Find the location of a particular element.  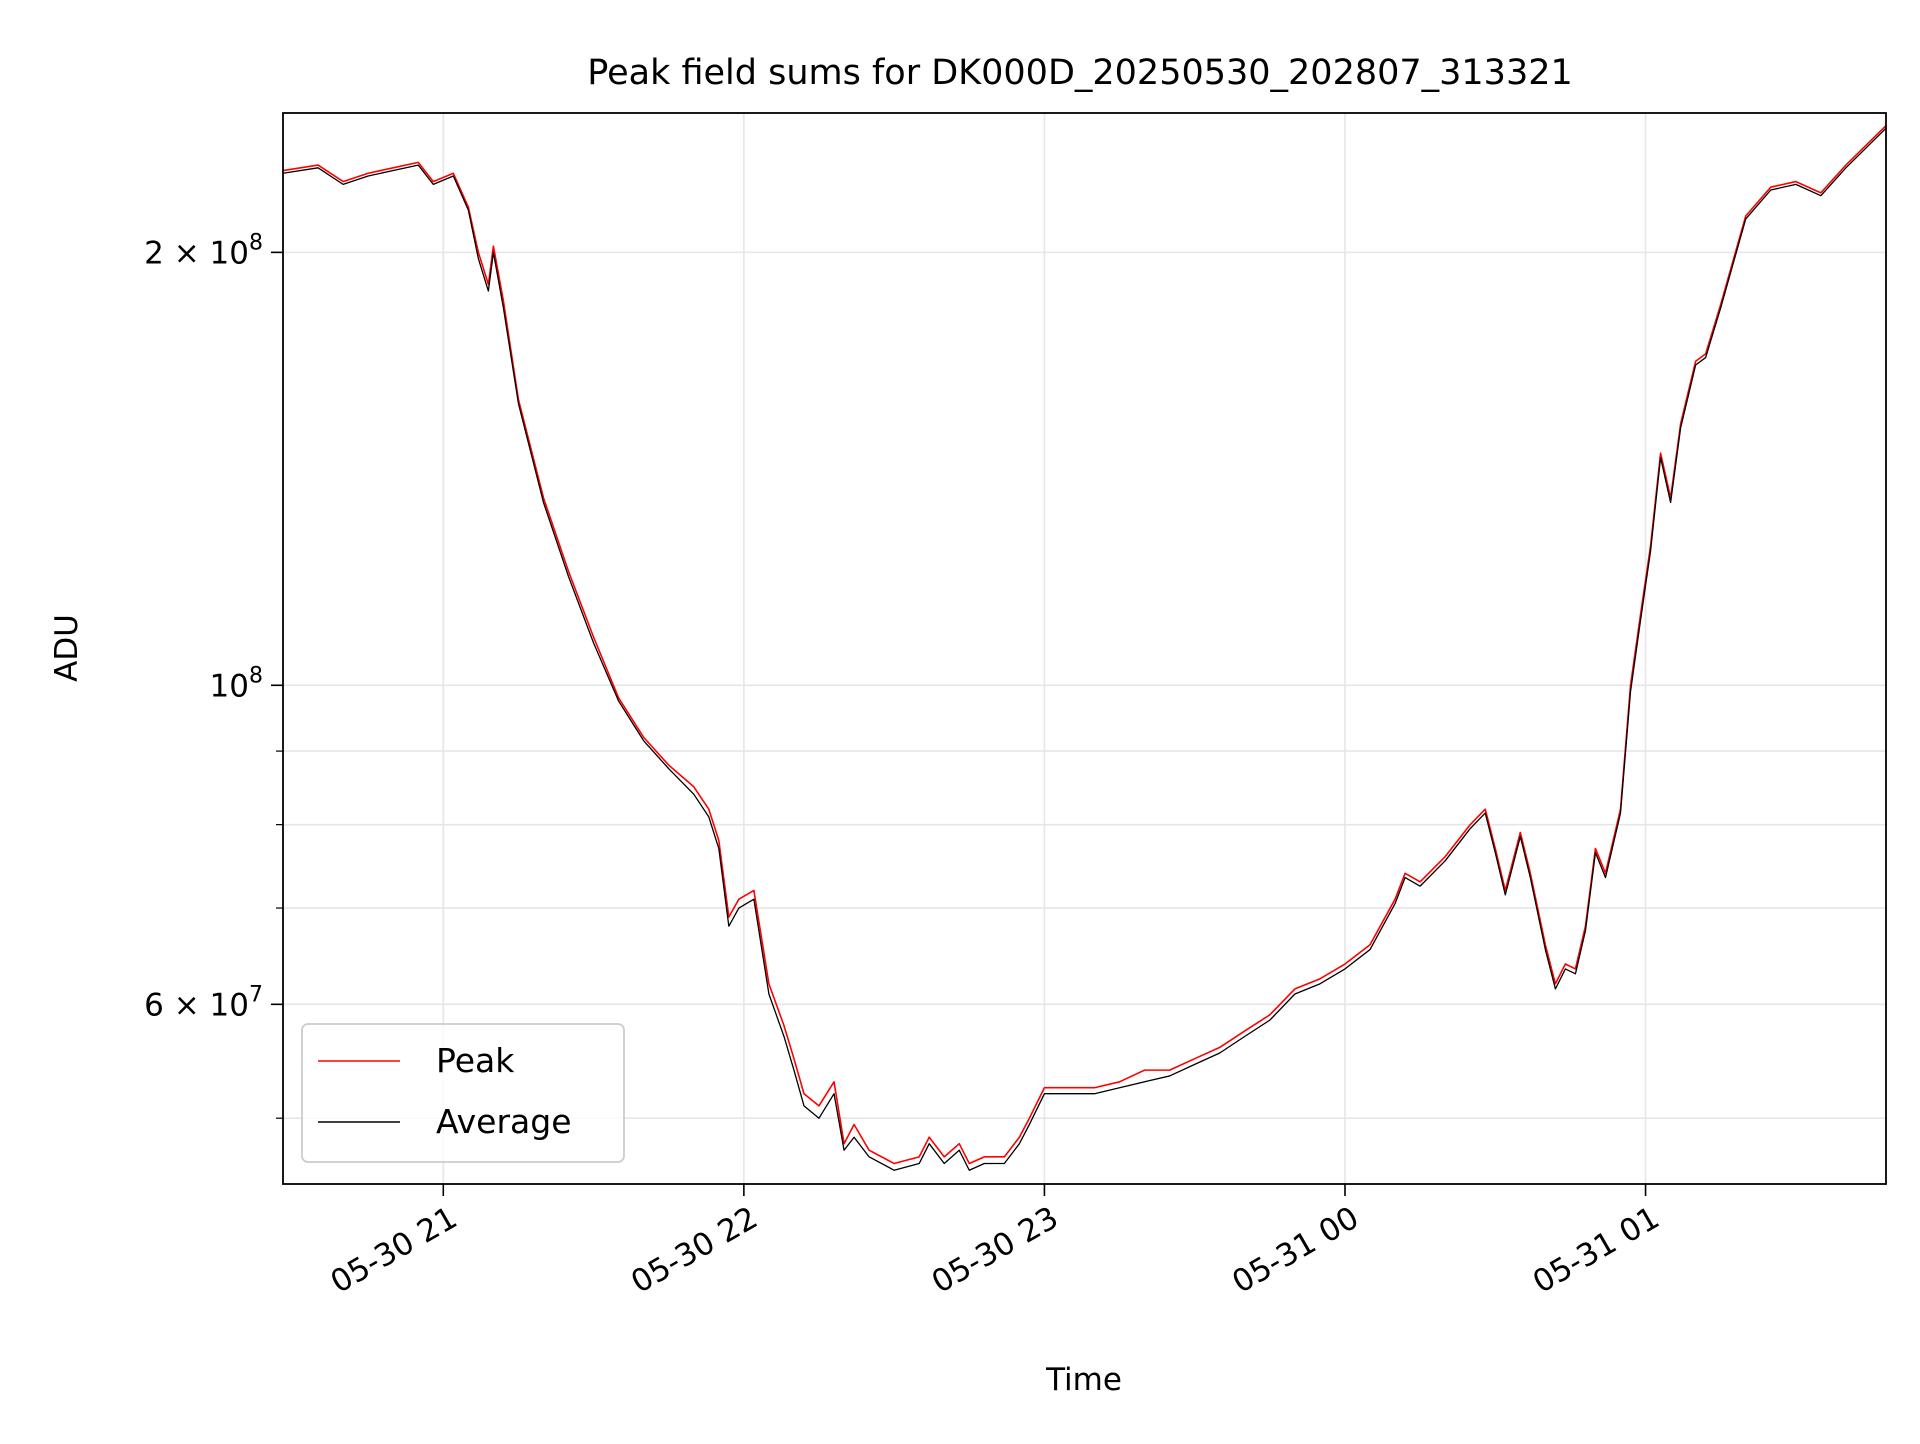

legend-label-peak: Peak is located at coordinates (475, 1060).